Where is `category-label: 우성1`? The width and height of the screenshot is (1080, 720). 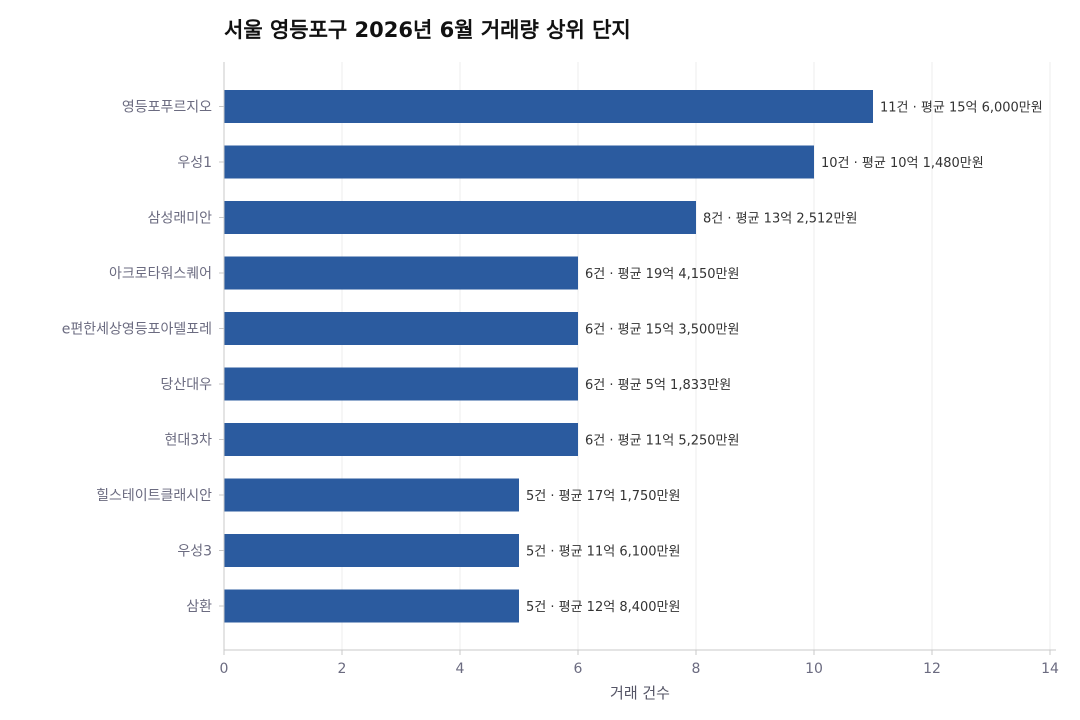
category-label: 우성1 is located at coordinates (194, 163).